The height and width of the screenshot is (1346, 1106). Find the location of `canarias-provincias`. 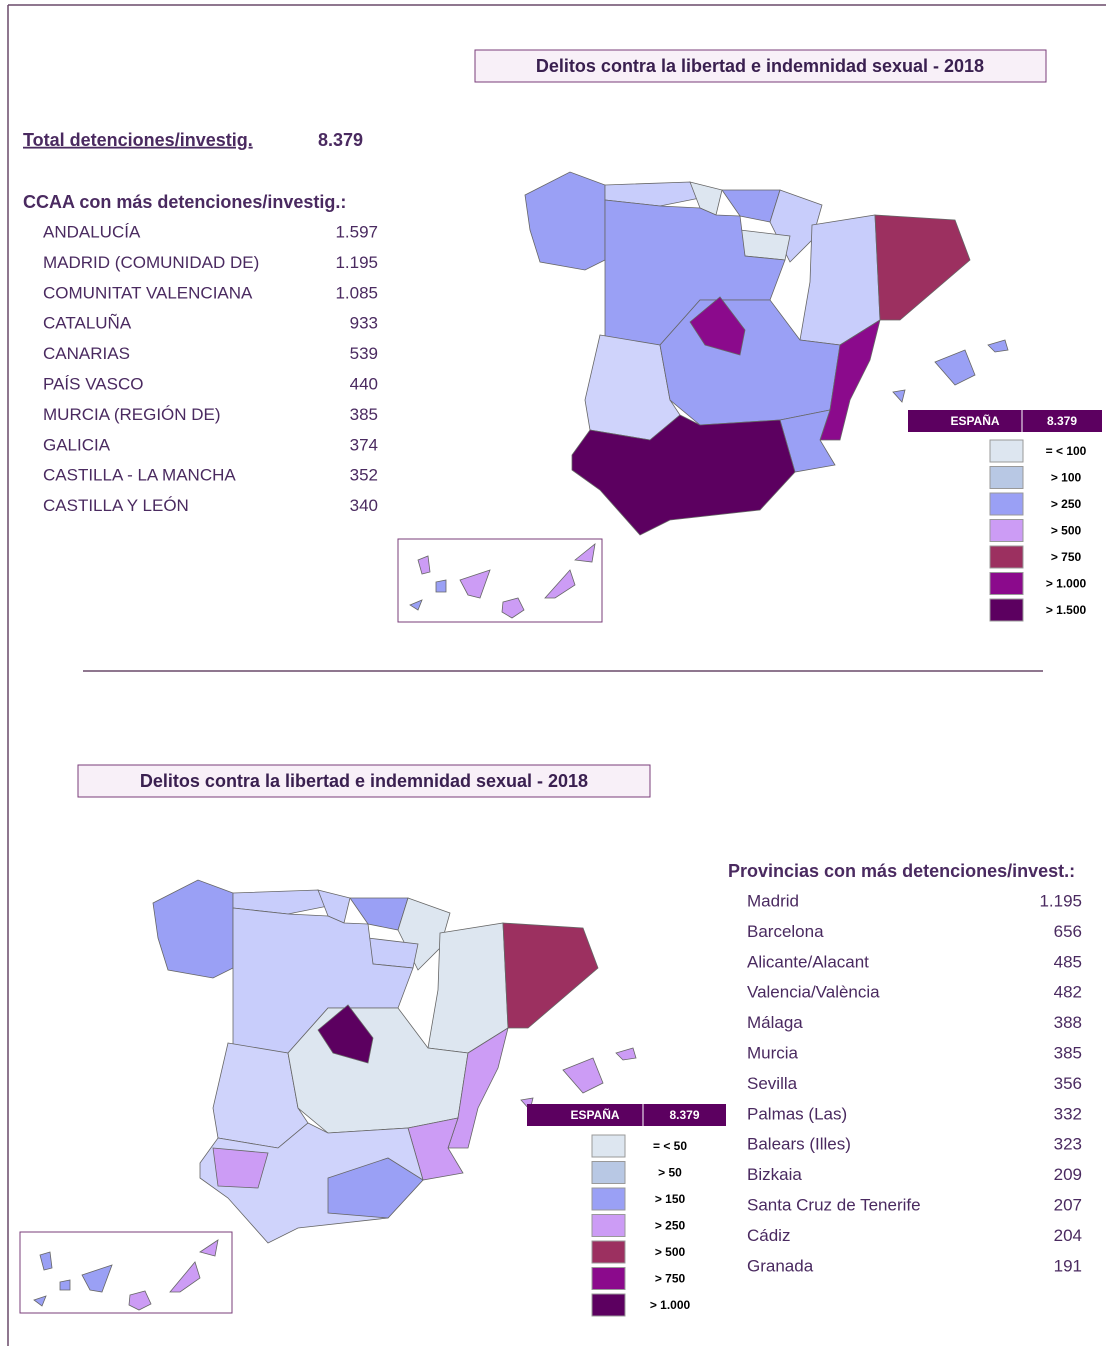

canarias-provincias is located at coordinates (126, 1272).